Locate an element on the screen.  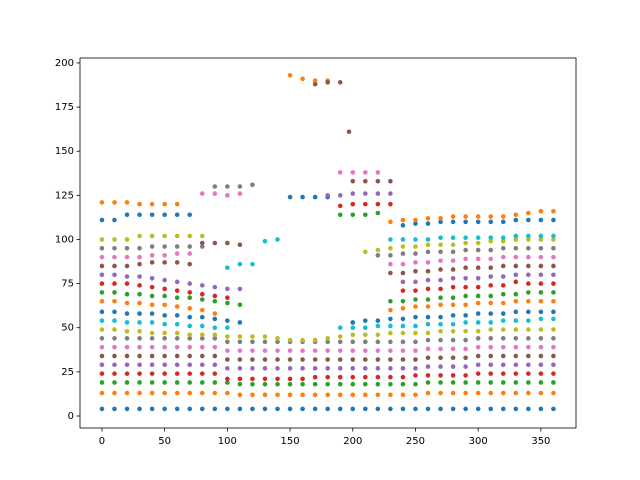
y-tick-label: 0 is located at coordinates (71, 416).